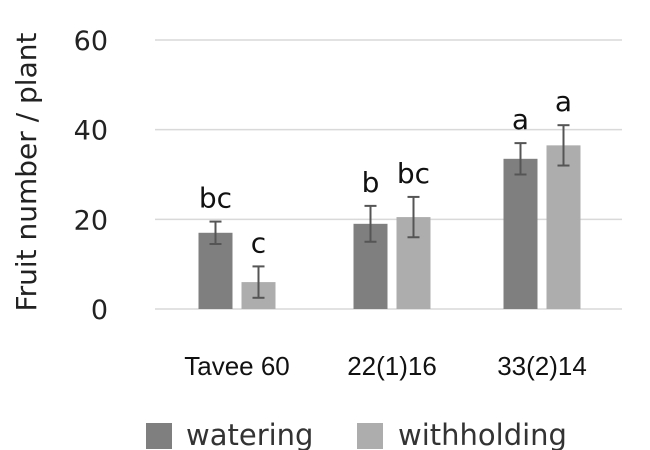 The height and width of the screenshot is (450, 650). What do you see at coordinates (371, 182) in the screenshot?
I see `significance-letter: b` at bounding box center [371, 182].